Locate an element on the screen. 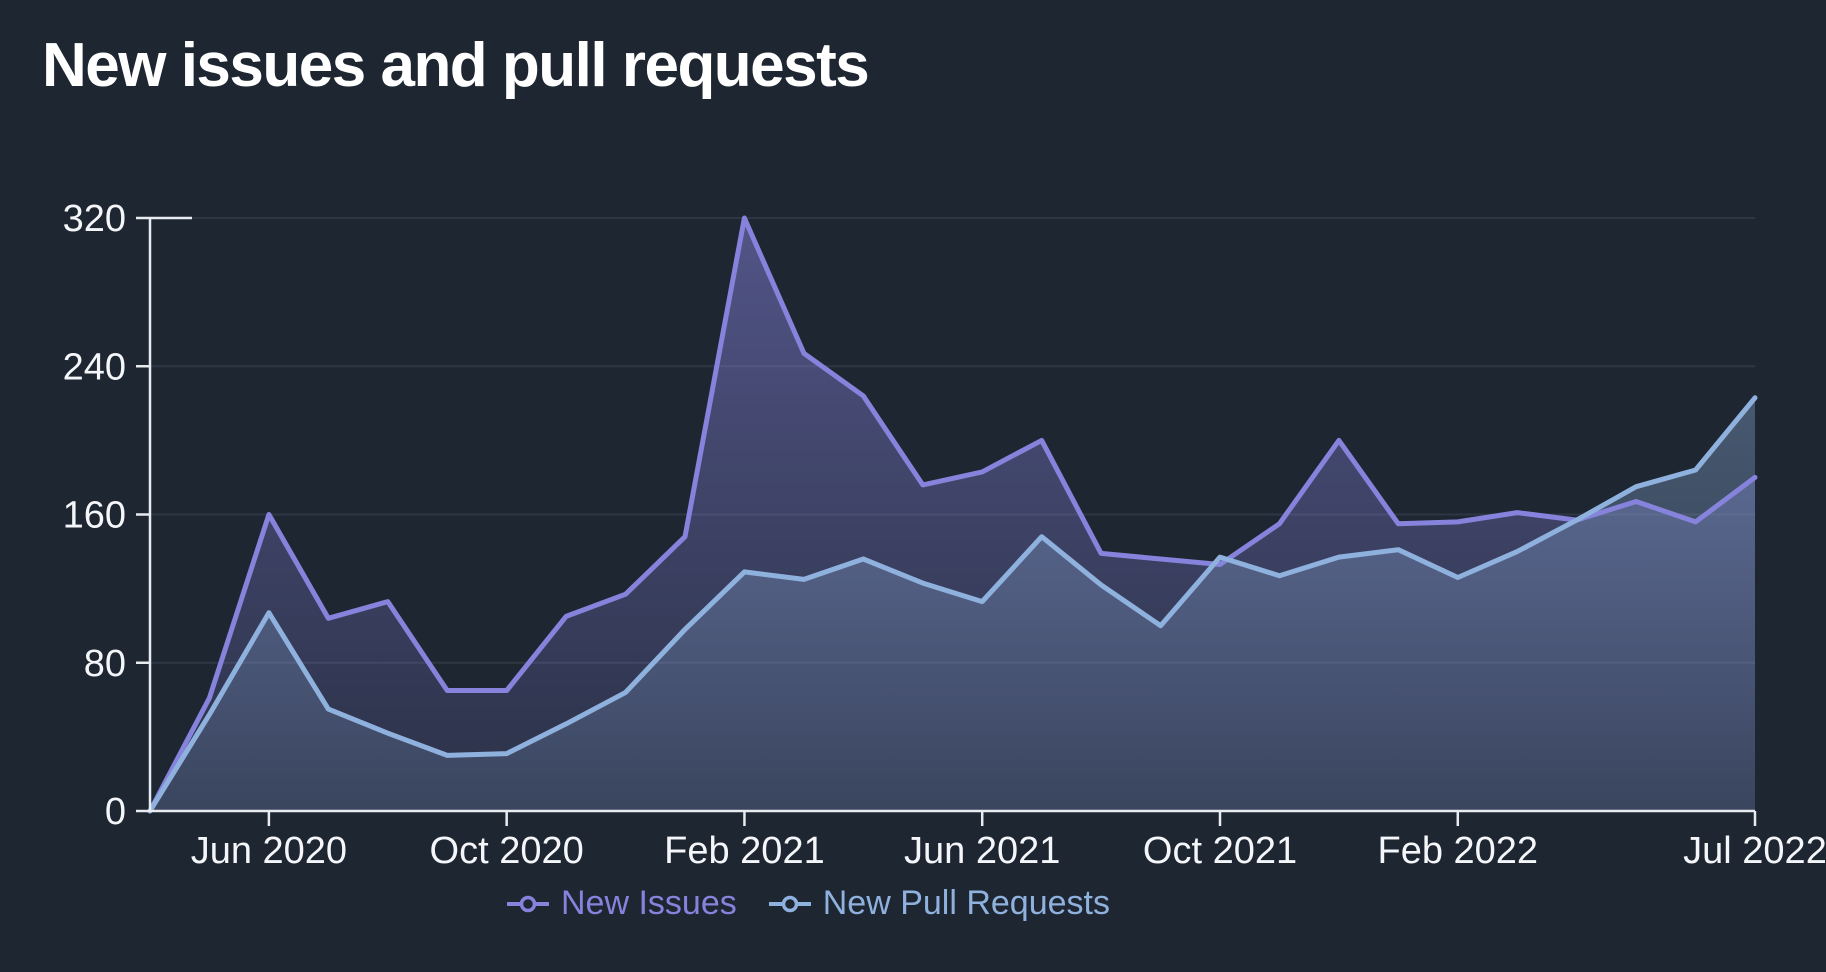 Image resolution: width=1826 pixels, height=972 pixels. legend-item-new-issues: New Issues is located at coordinates (621, 903).